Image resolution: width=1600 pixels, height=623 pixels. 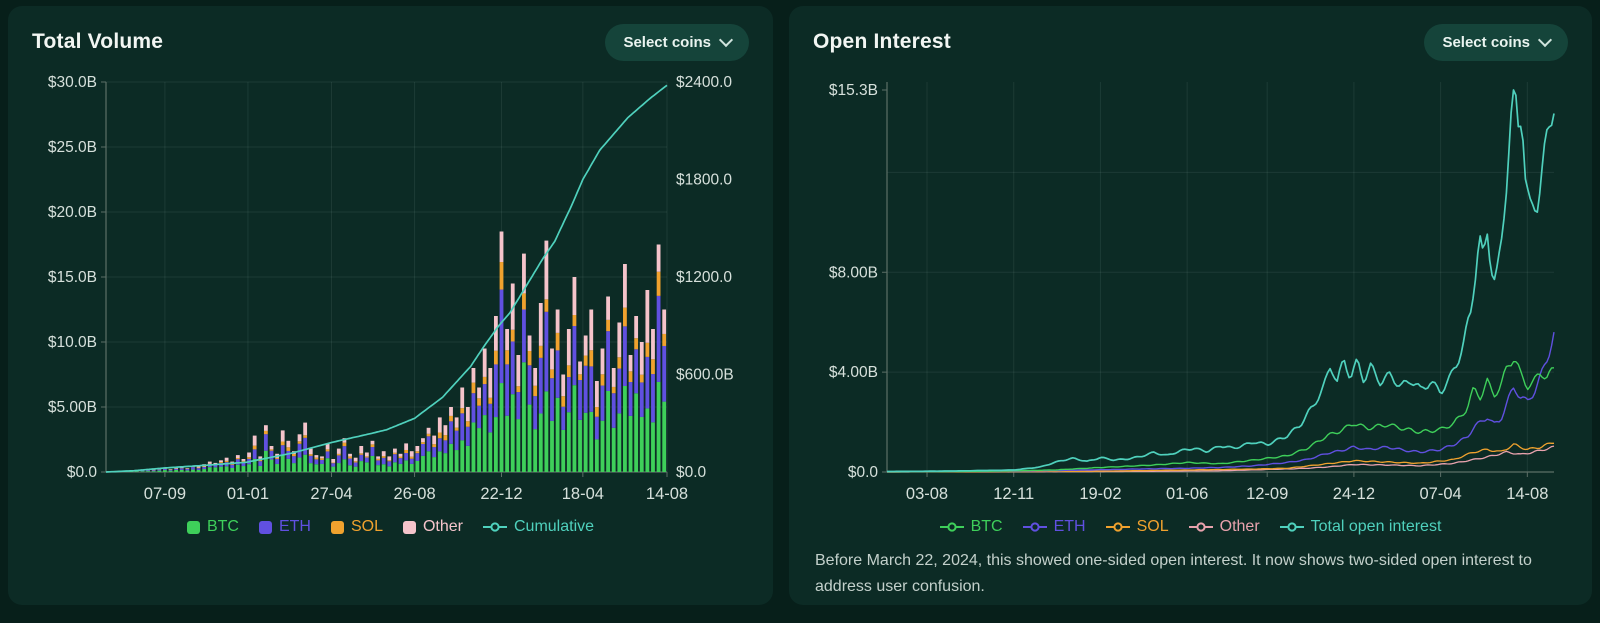 I want to click on svg-text: 03-08, so click(x=927, y=494).